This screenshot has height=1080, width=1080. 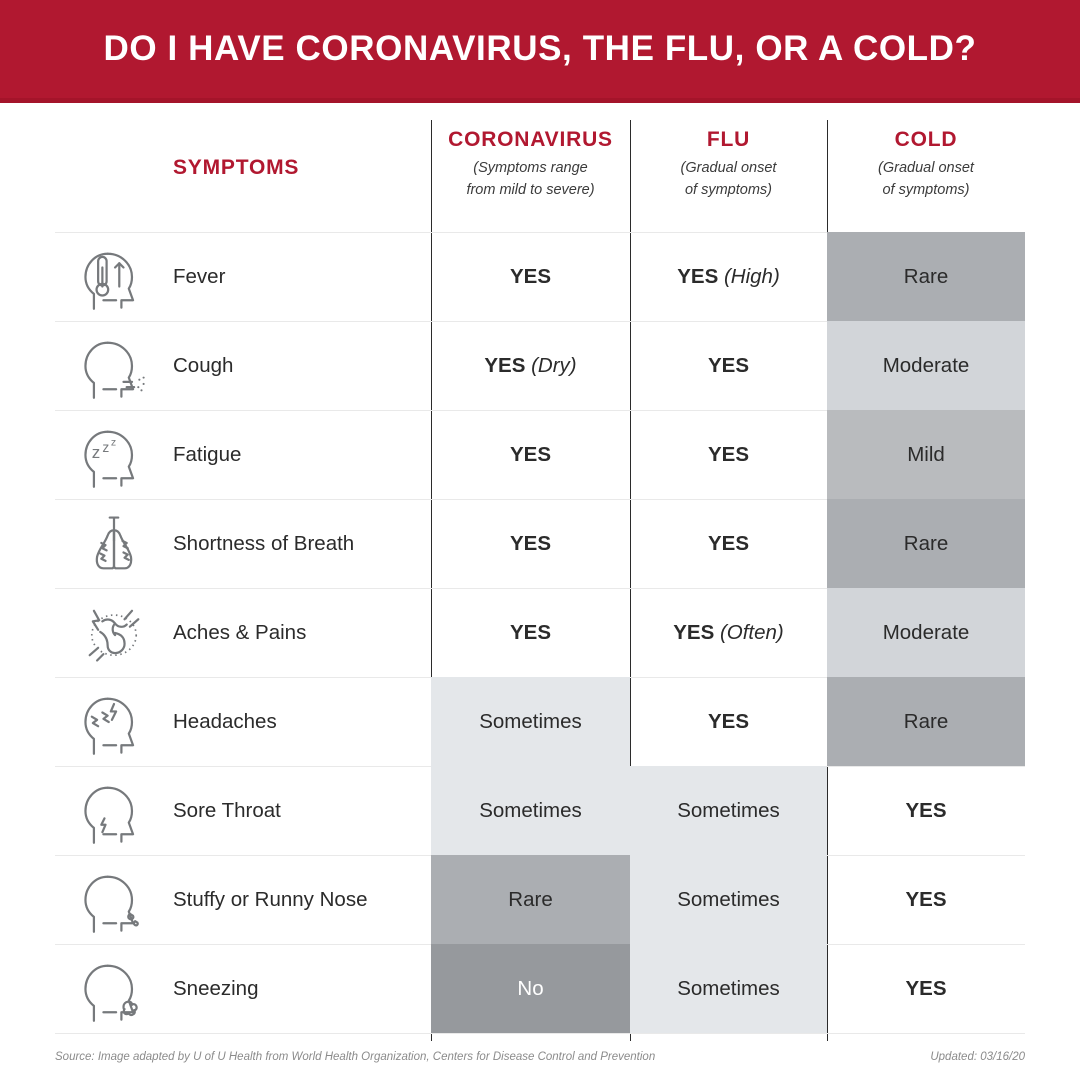 I want to click on cell-shading: YES (Often), so click(x=728, y=632).